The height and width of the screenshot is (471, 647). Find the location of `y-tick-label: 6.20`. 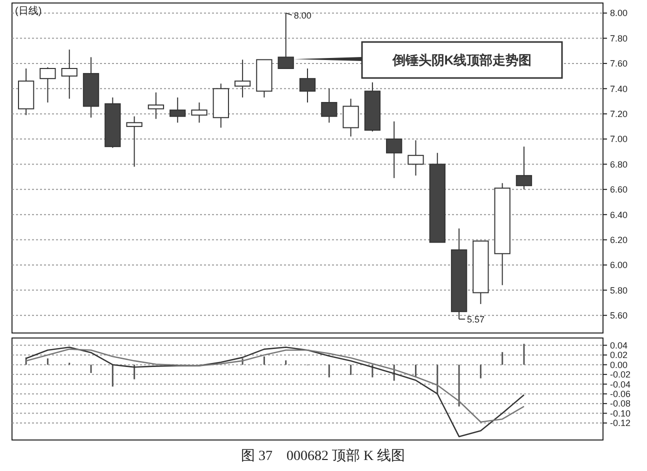

y-tick-label: 6.20 is located at coordinates (619, 239).